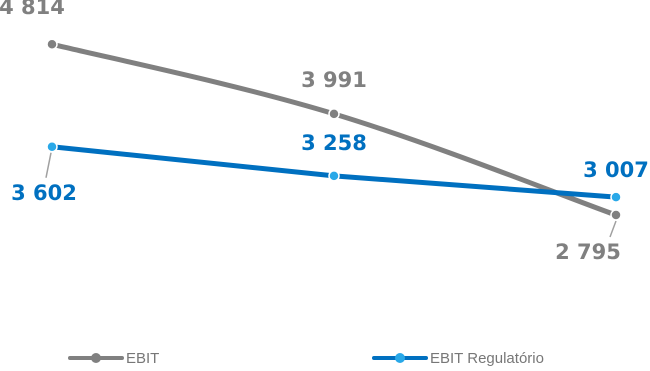  I want to click on data-label-ebit-regulatorio-1: 3 602, so click(44, 193).